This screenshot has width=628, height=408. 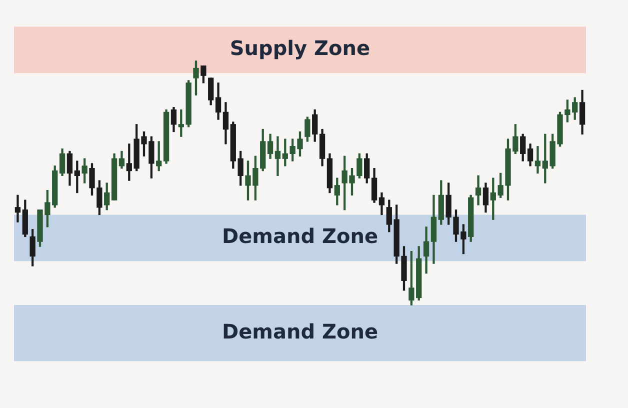 What do you see at coordinates (300, 48) in the screenshot?
I see `band-label: Supply Zone` at bounding box center [300, 48].